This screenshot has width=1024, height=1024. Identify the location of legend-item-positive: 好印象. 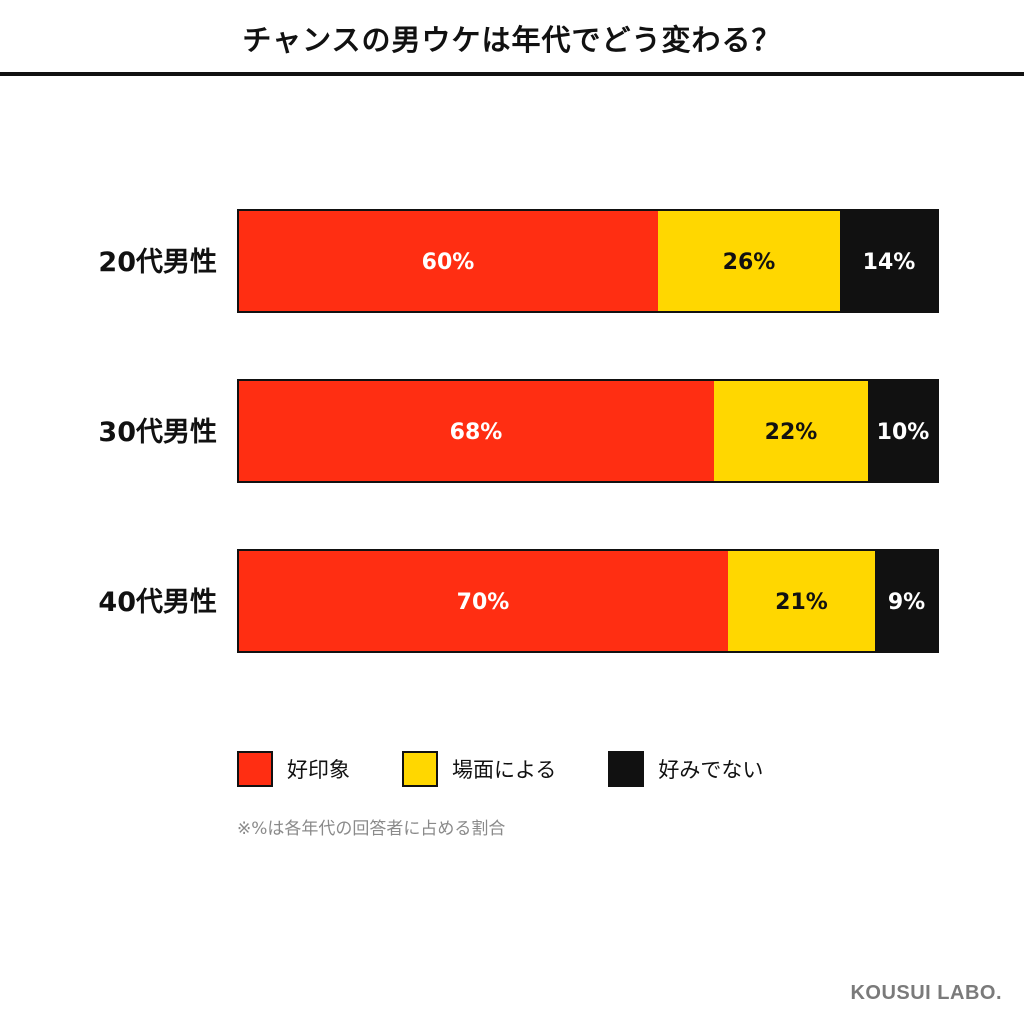
(293, 769).